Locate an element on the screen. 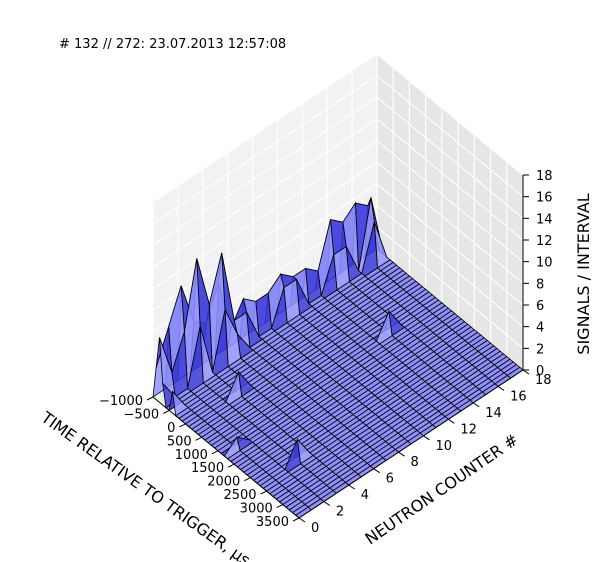  y-tick-label: 0 is located at coordinates (315, 528).